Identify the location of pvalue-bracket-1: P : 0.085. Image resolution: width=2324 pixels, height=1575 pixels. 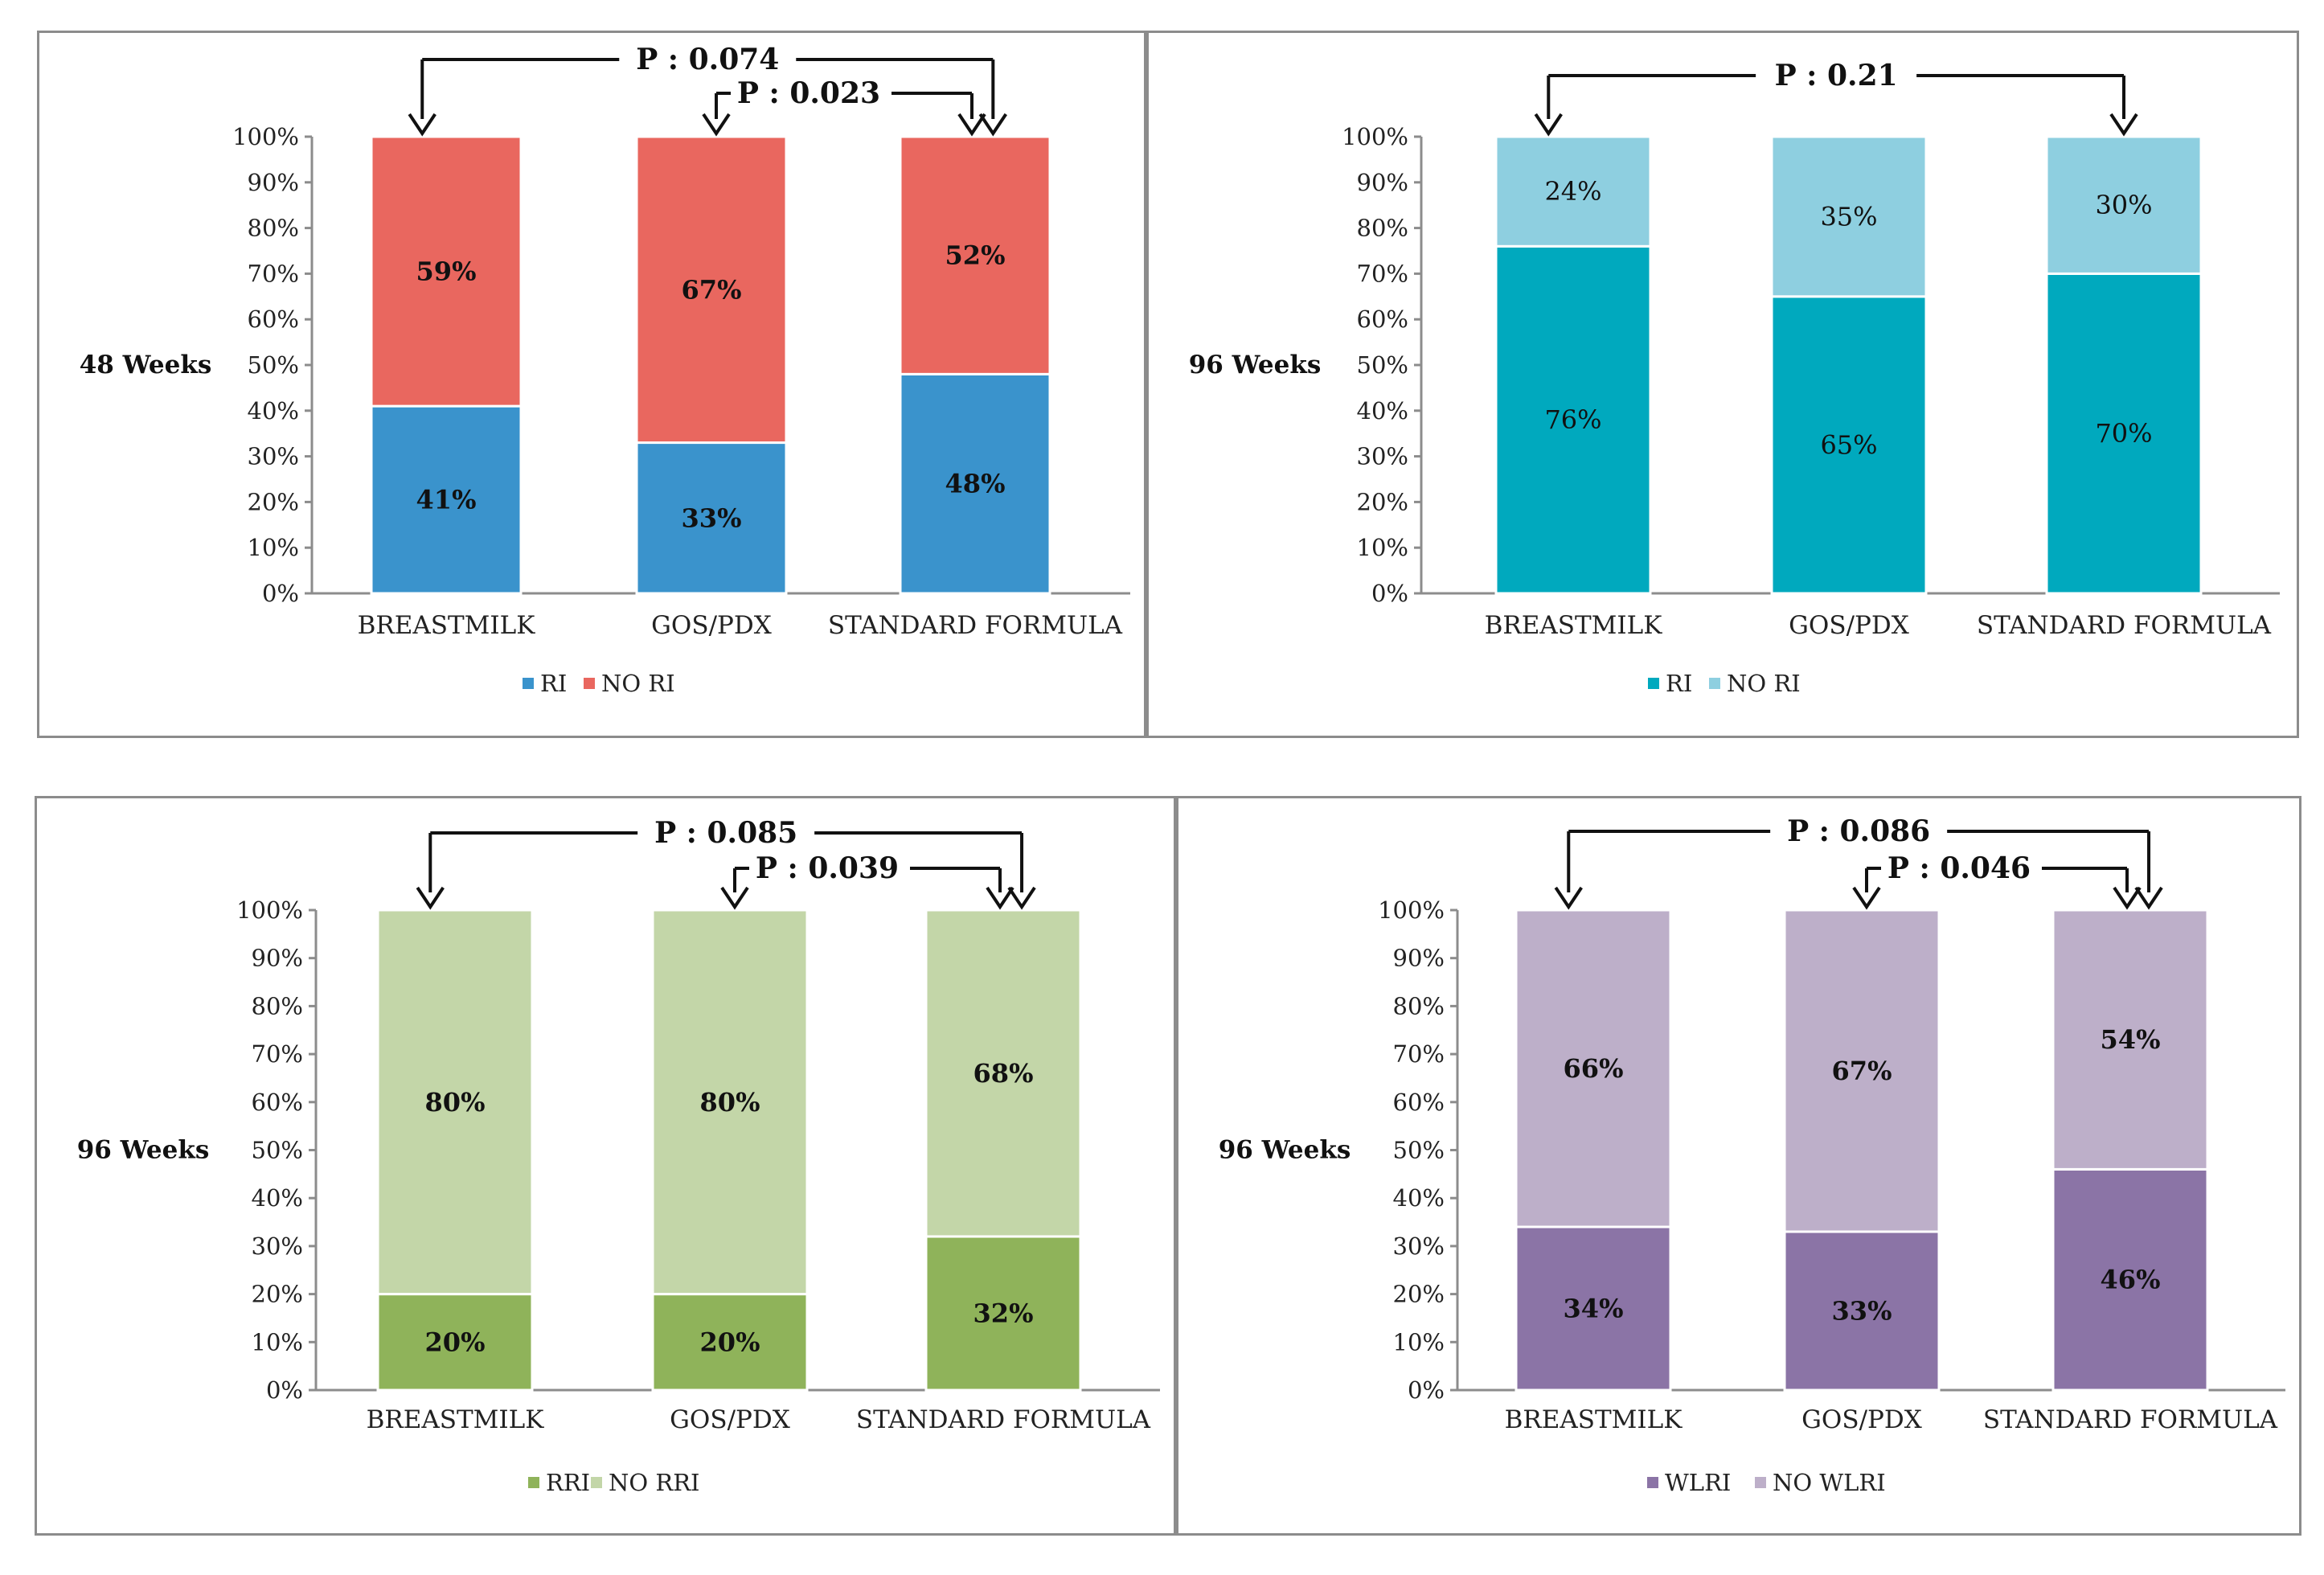
(726, 863).